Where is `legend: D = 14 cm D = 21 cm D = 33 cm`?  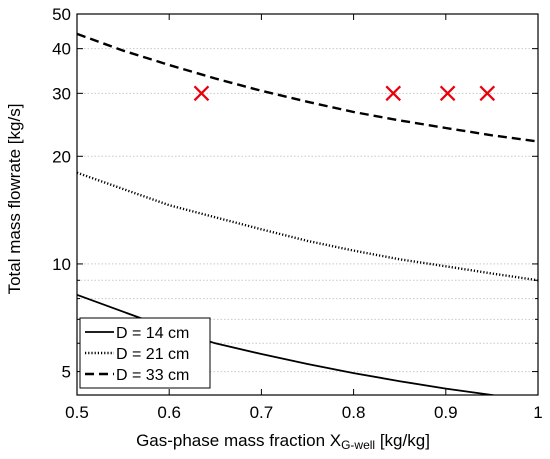 legend: D = 14 cm D = 21 cm D = 33 cm is located at coordinates (145, 353).